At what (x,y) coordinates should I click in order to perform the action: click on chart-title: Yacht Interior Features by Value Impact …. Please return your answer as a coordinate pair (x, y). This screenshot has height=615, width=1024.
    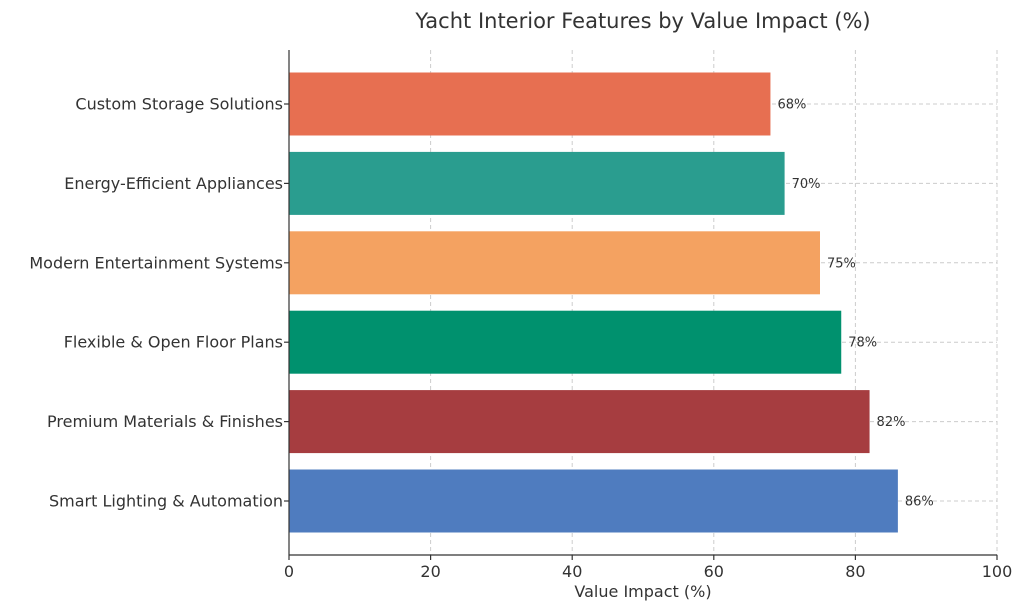
    Looking at the image, I should click on (642, 21).